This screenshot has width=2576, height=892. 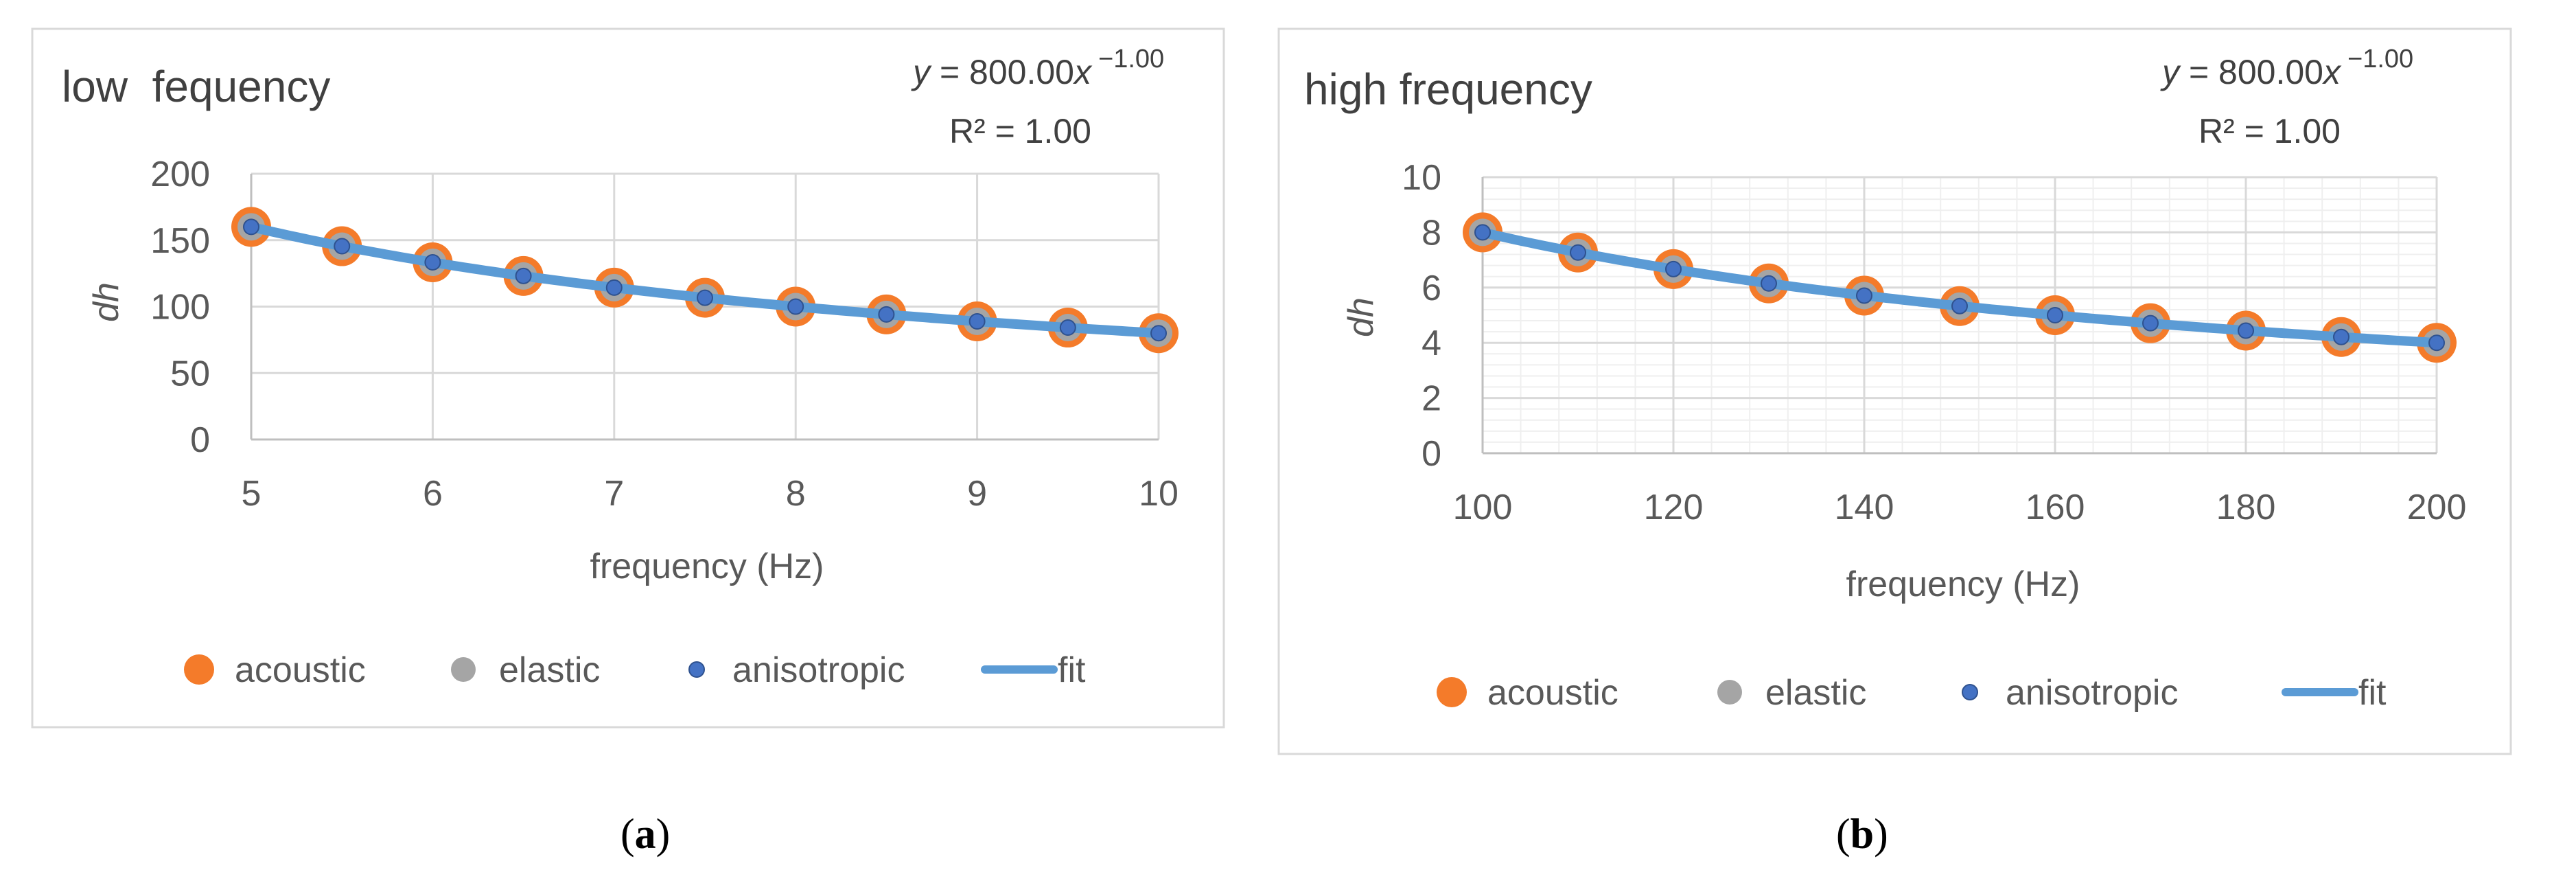 I want to click on panel-caption-a: (a), so click(x=645, y=834).